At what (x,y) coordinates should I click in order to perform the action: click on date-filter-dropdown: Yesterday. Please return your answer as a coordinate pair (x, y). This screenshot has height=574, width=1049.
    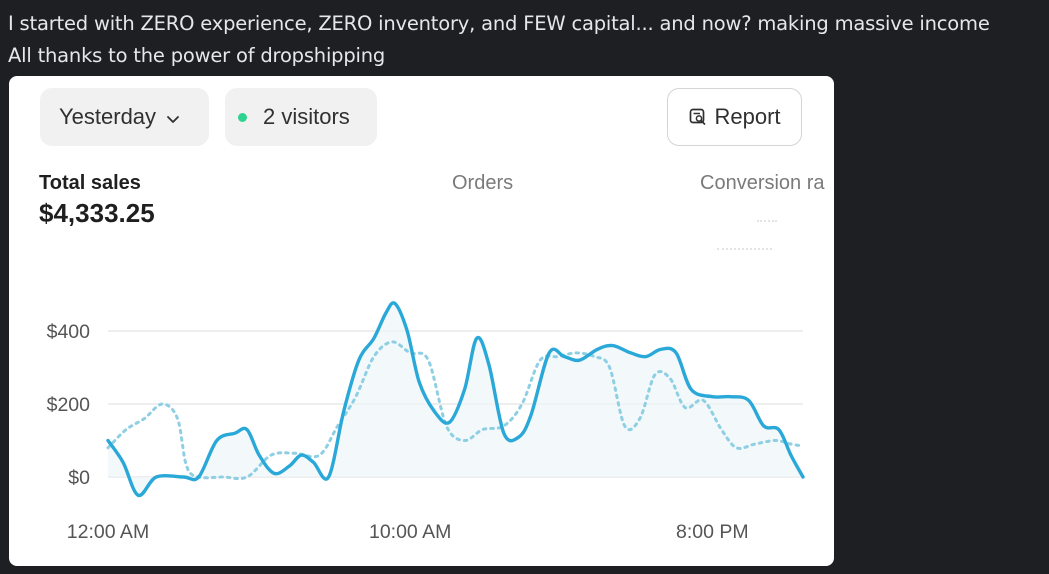
    Looking at the image, I should click on (124, 117).